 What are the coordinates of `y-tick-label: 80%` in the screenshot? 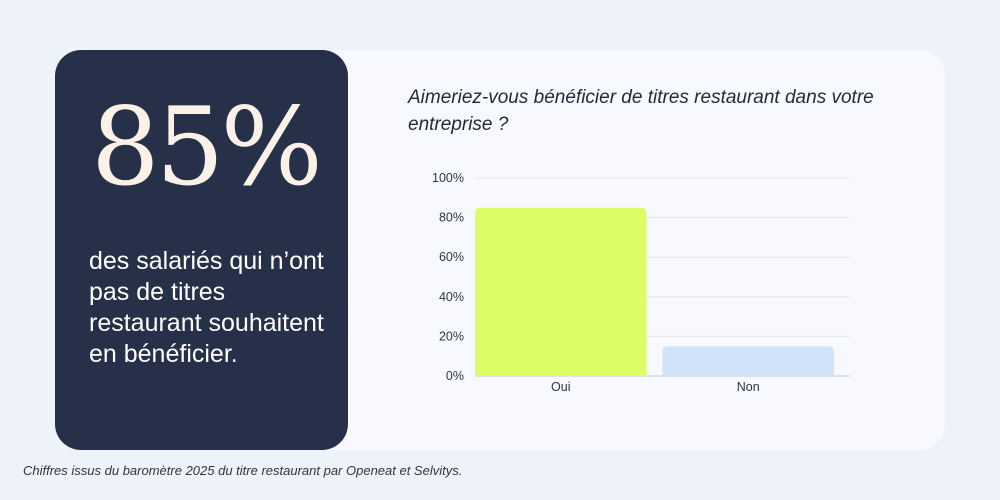 It's located at (451, 218).